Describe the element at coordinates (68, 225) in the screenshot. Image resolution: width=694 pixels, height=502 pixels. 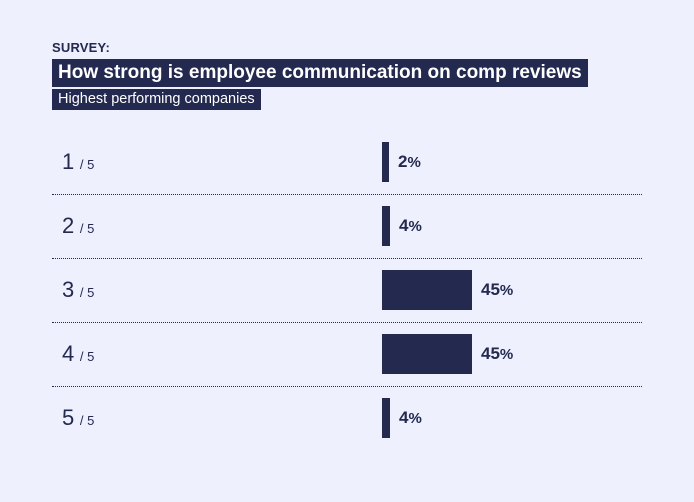
I see `rating-value: 2` at that location.